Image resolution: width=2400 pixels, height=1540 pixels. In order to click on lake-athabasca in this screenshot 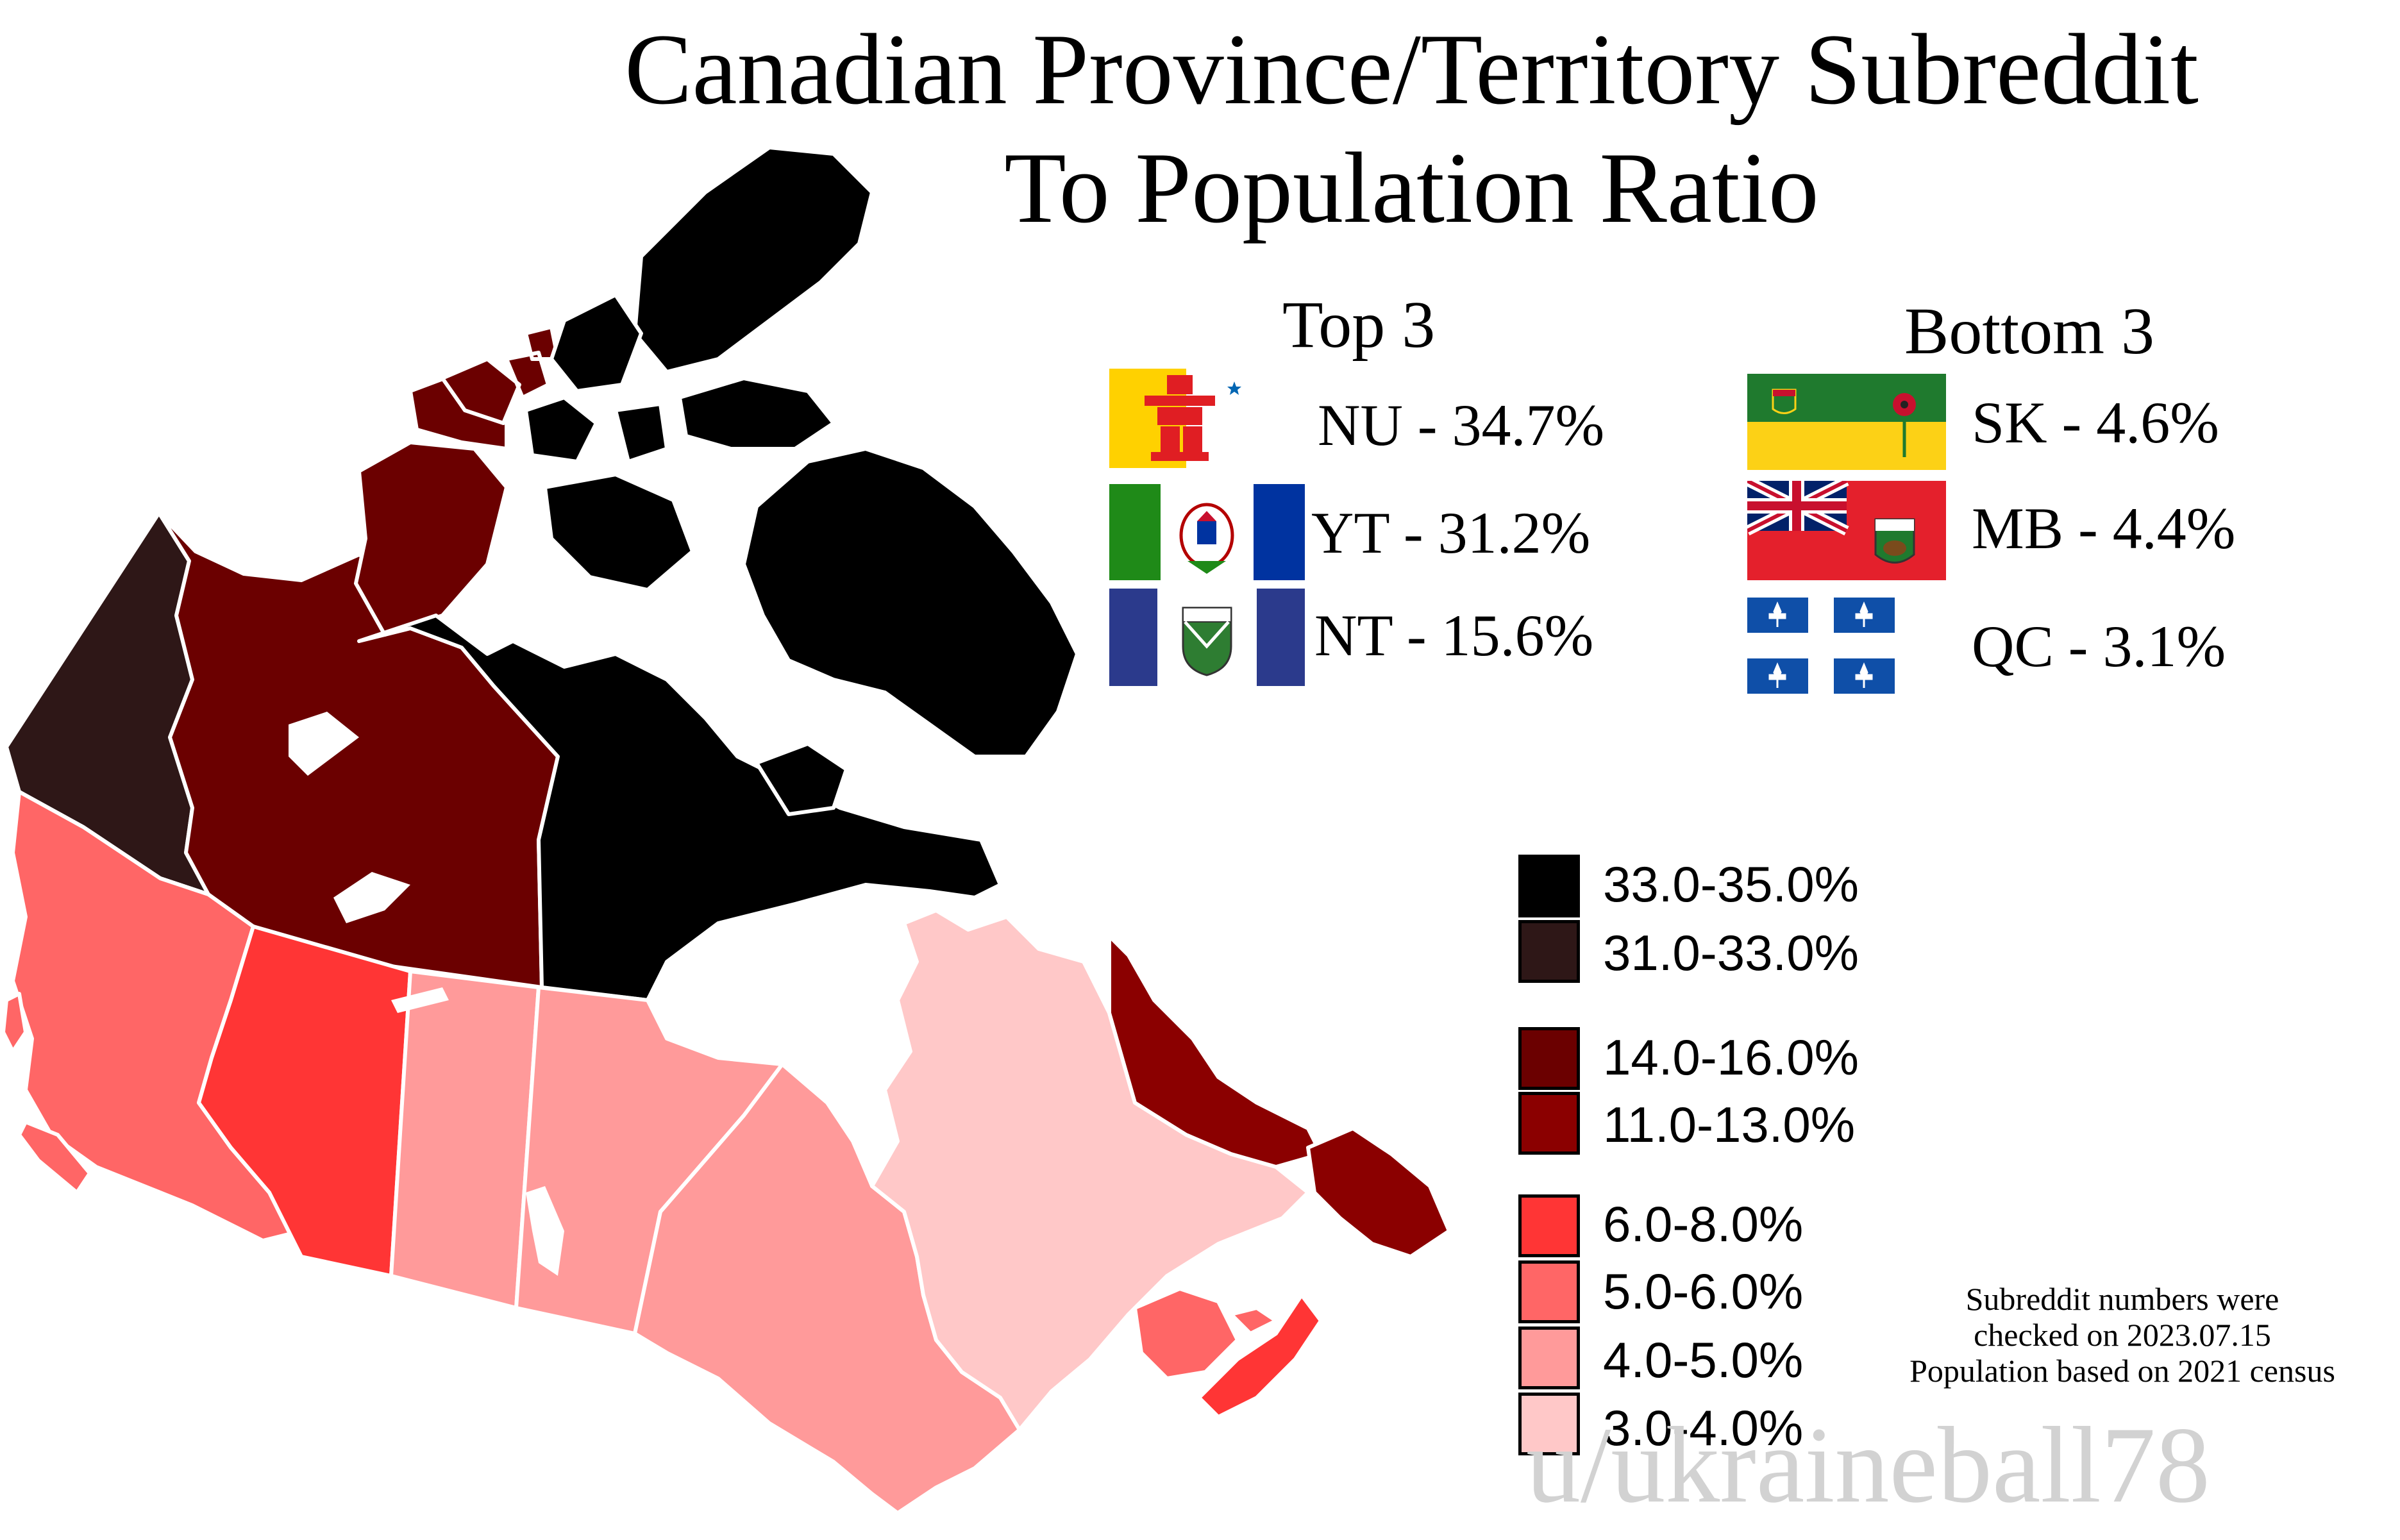, I will do `click(420, 1000)`.